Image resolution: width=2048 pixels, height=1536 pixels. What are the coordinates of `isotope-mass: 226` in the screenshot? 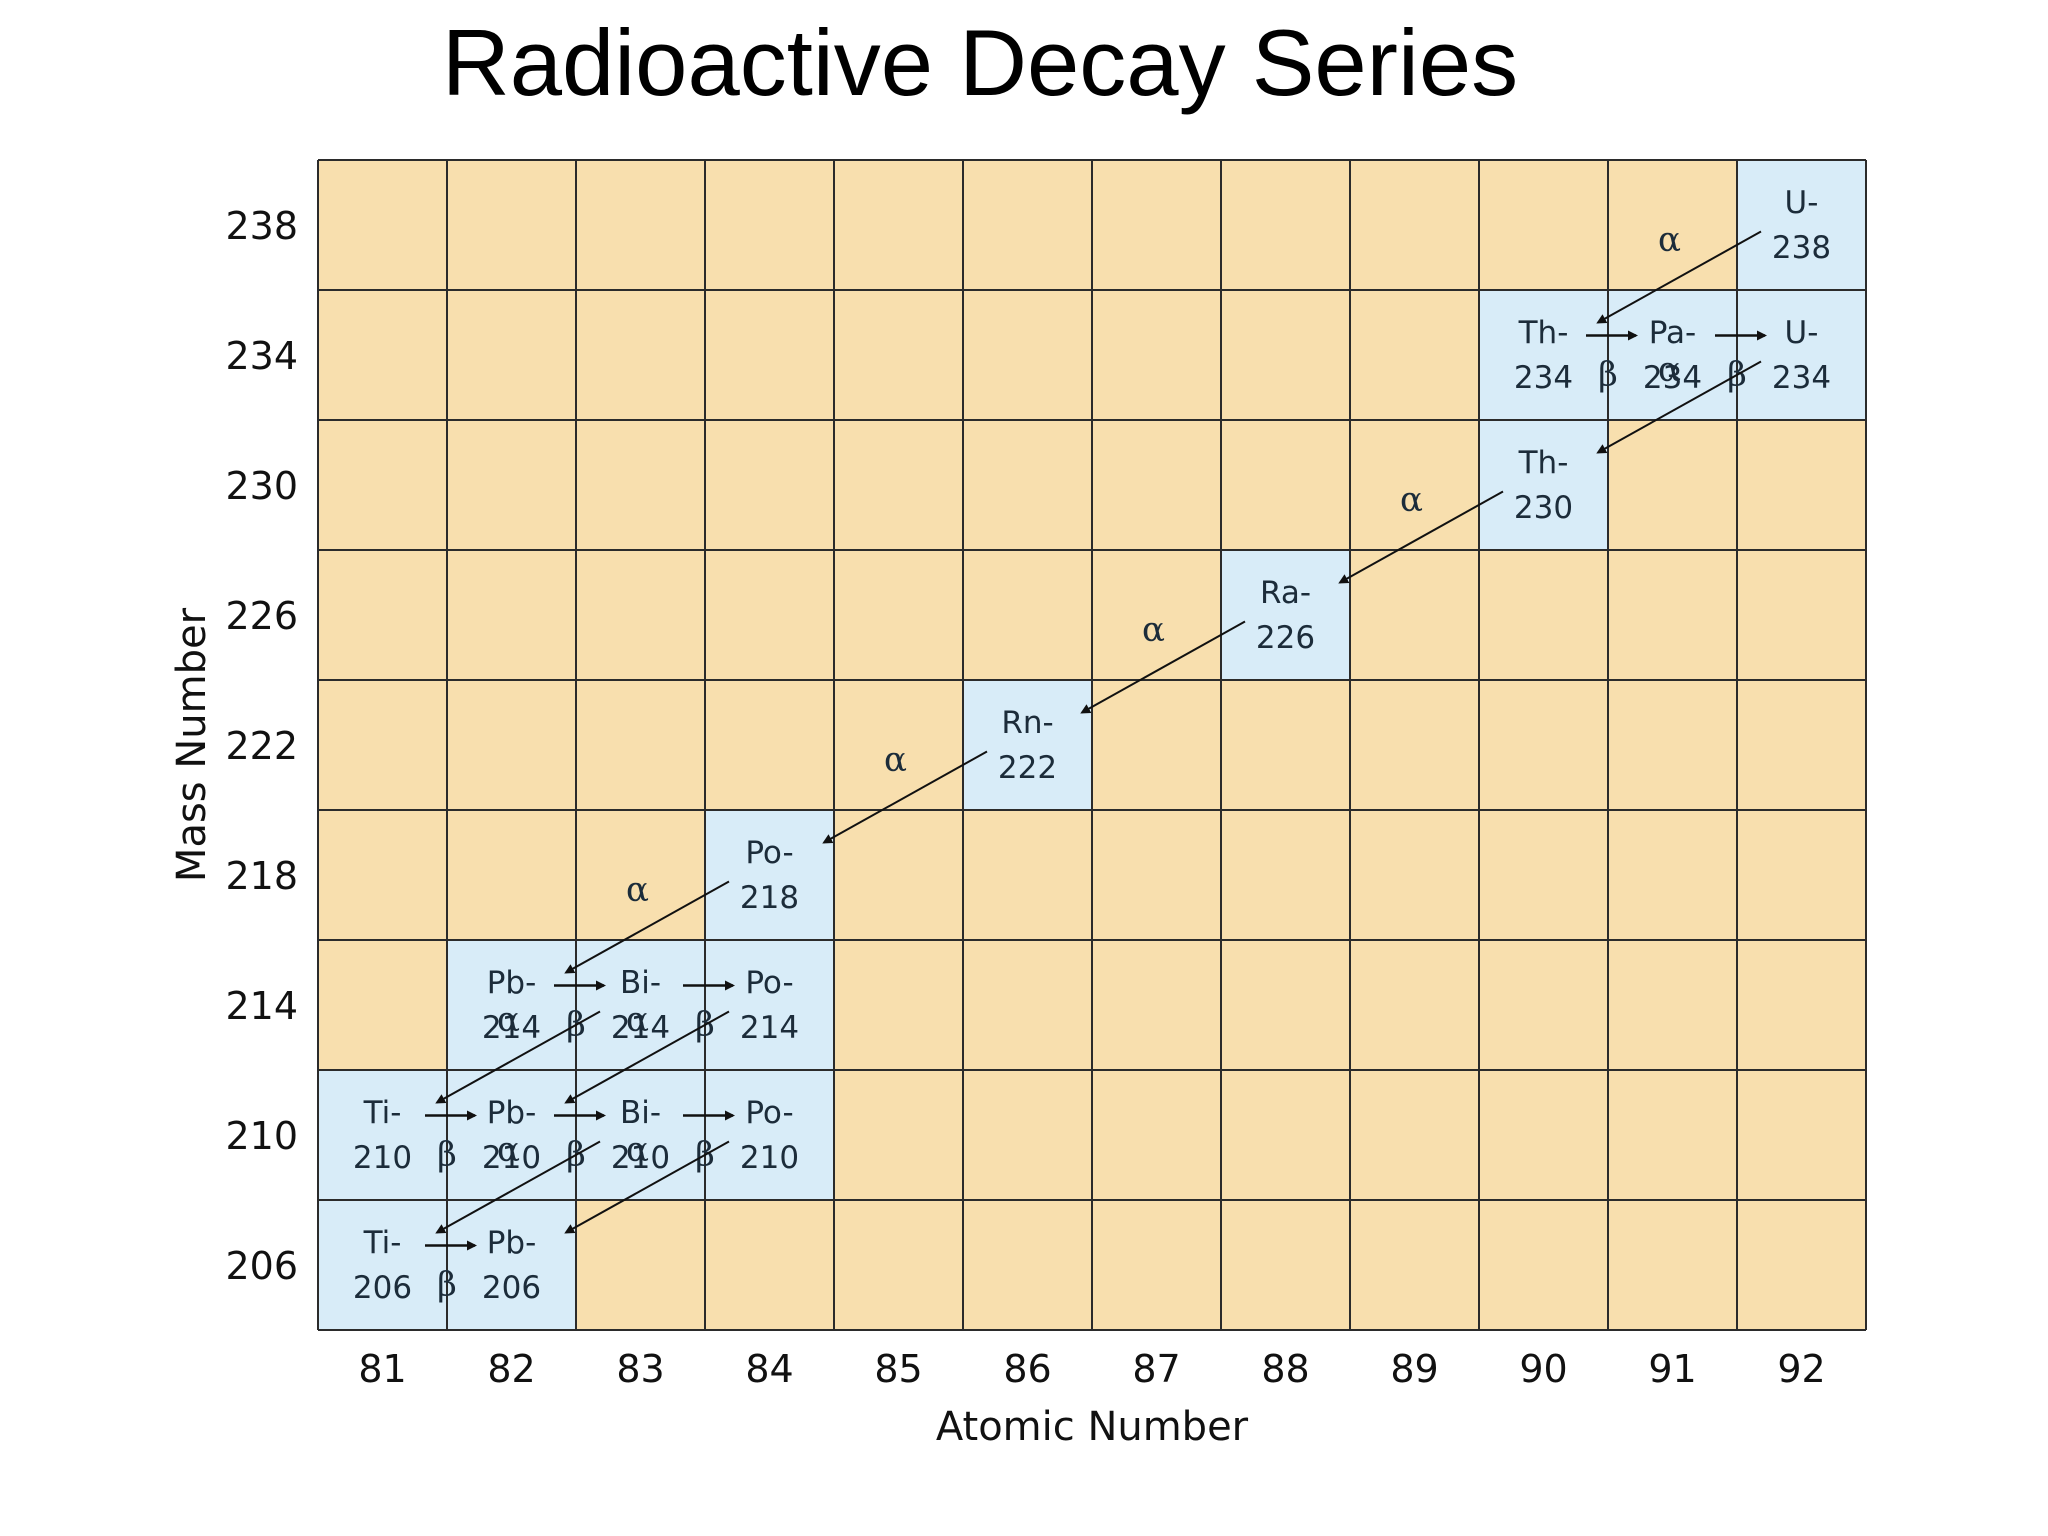 It's located at (1285, 638).